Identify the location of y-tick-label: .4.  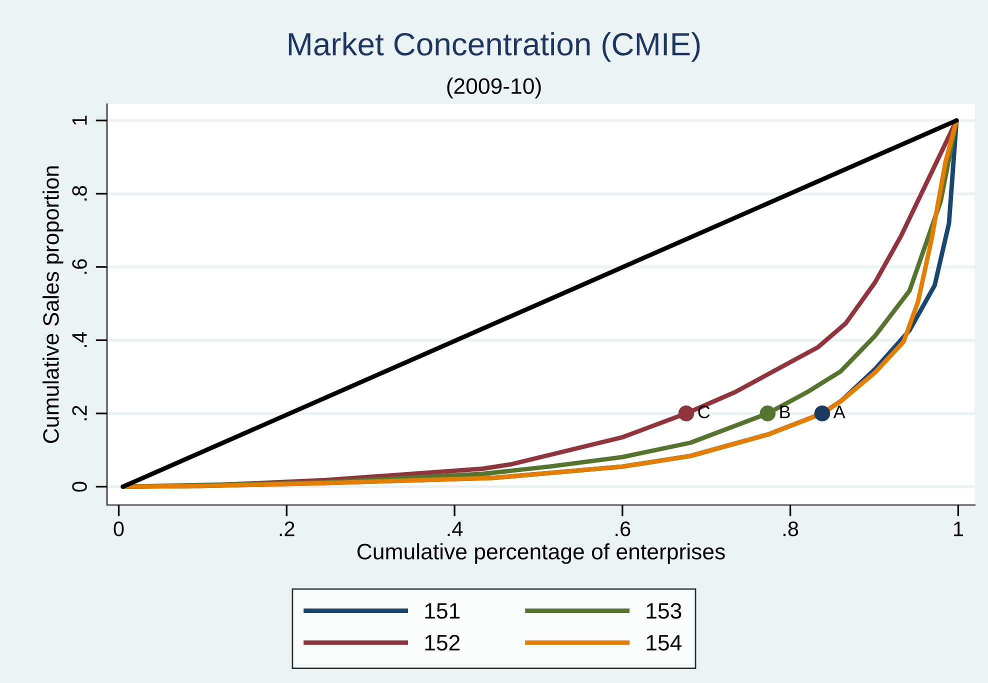
(79, 339).